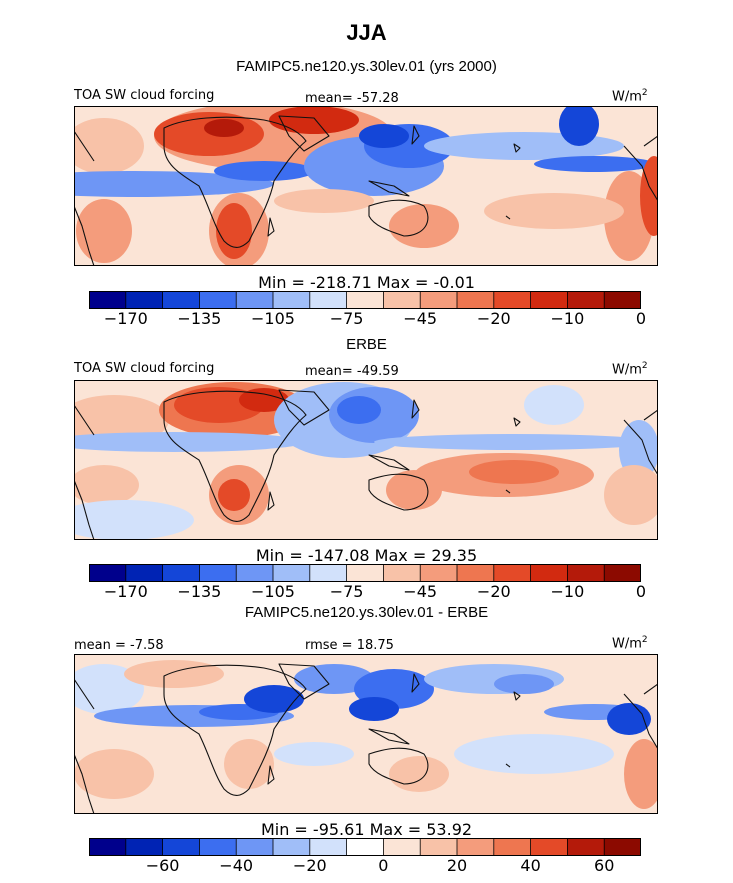 The height and width of the screenshot is (883, 733). I want to click on obs-map, so click(366, 460).